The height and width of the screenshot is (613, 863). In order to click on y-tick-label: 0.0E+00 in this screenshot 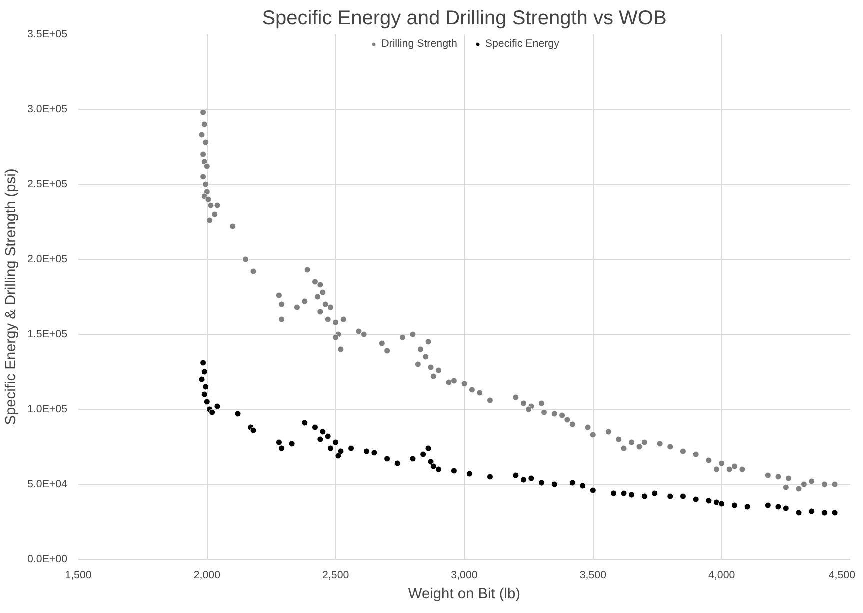, I will do `click(48, 560)`.